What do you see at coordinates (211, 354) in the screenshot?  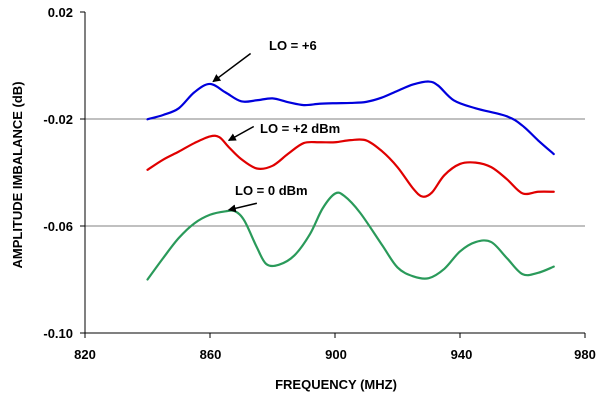 I see `x-tick-label: 860` at bounding box center [211, 354].